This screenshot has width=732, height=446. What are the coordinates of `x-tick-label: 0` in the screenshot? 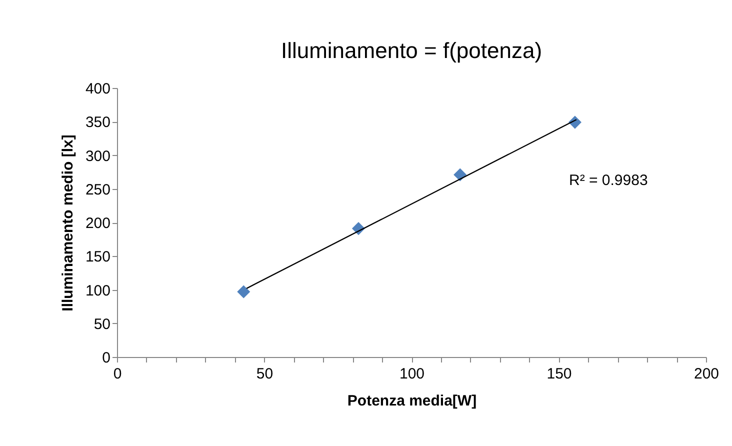 It's located at (117, 374).